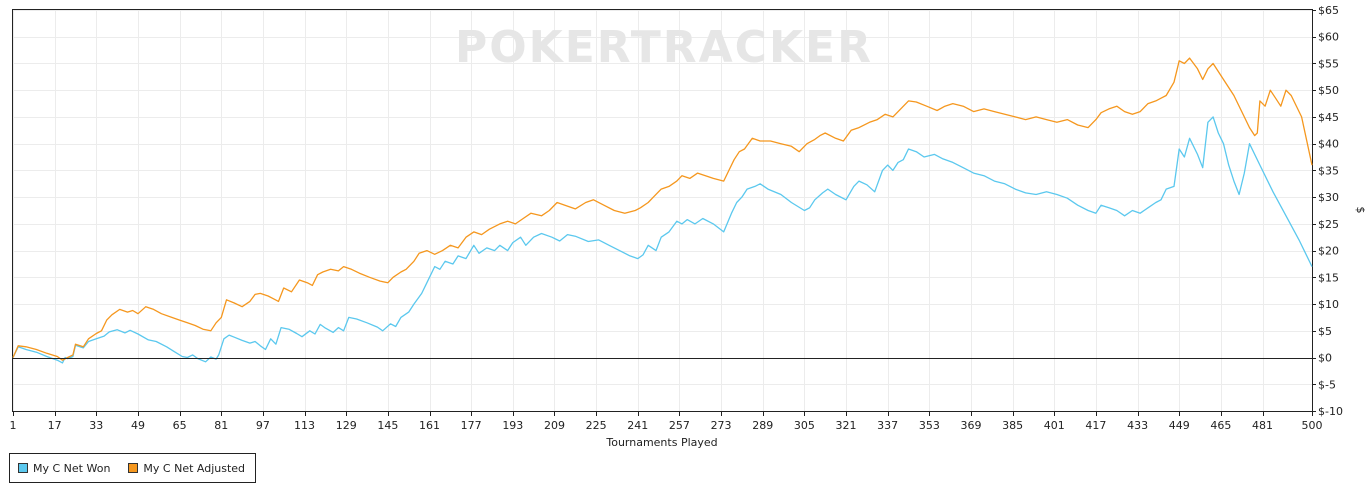 The image size is (1372, 487). I want to click on x-tick-label: 129, so click(346, 425).